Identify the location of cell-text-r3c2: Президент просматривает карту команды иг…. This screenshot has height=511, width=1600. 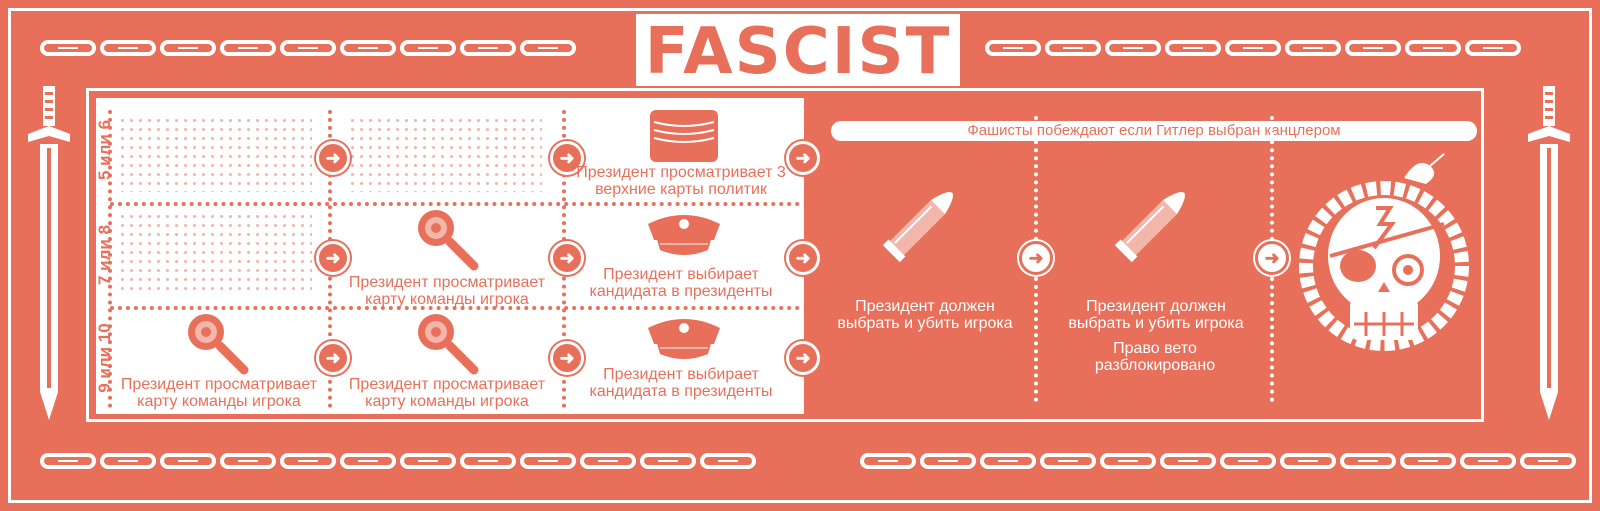
(447, 393).